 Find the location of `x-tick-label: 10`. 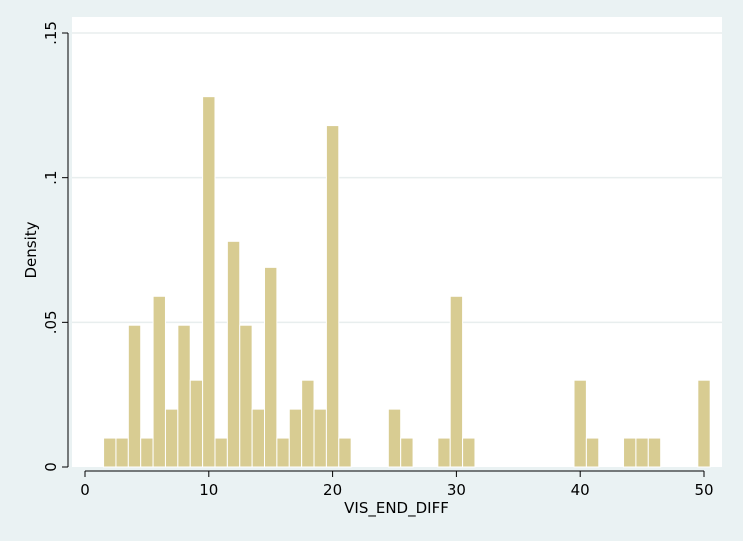

x-tick-label: 10 is located at coordinates (208, 490).